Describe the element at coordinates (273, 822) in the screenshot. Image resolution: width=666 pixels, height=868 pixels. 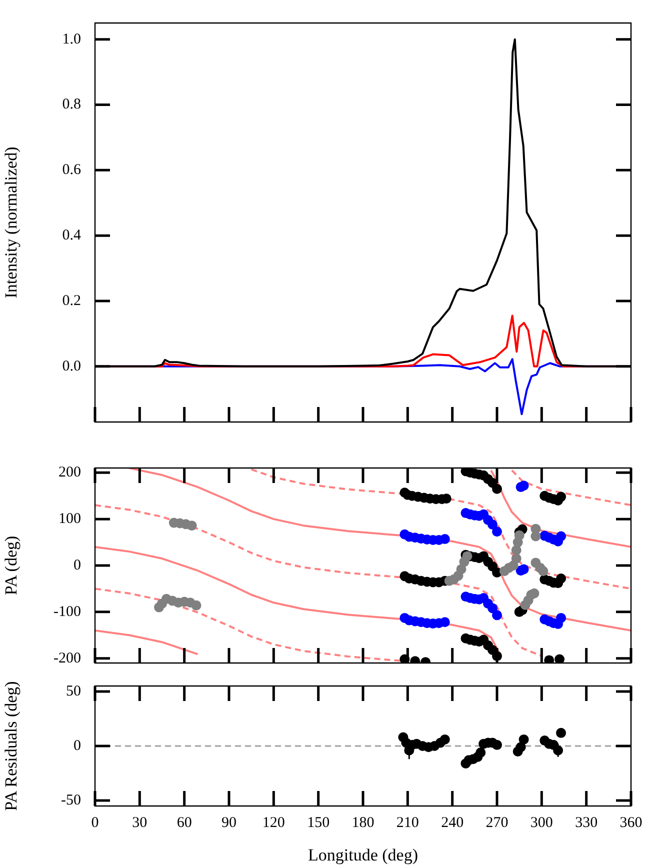
I see `x-tick-label: 120` at that location.